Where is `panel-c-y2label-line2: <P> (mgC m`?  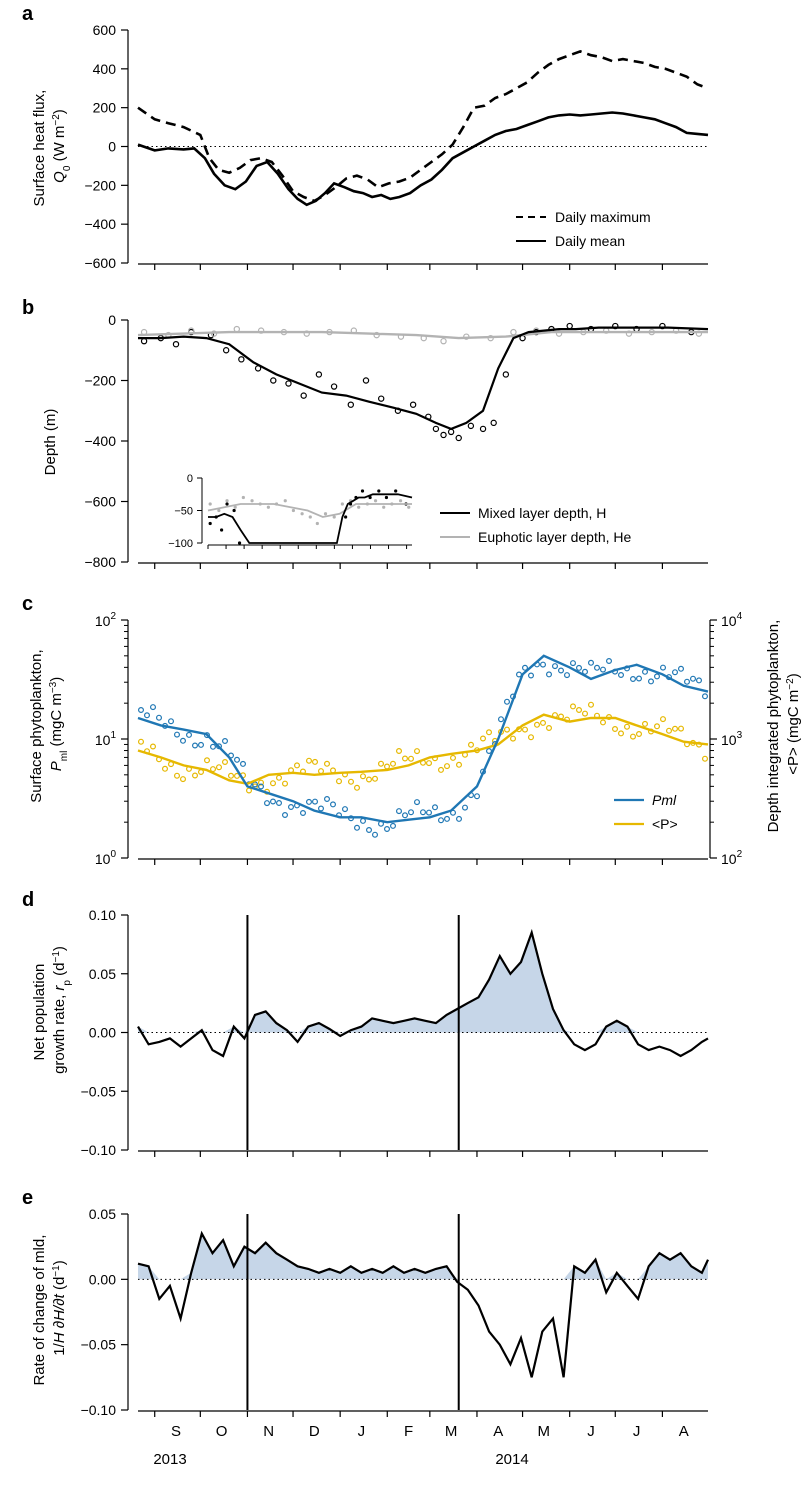
panel-c-y2label-line2: <P> (mgC m is located at coordinates (793, 732).